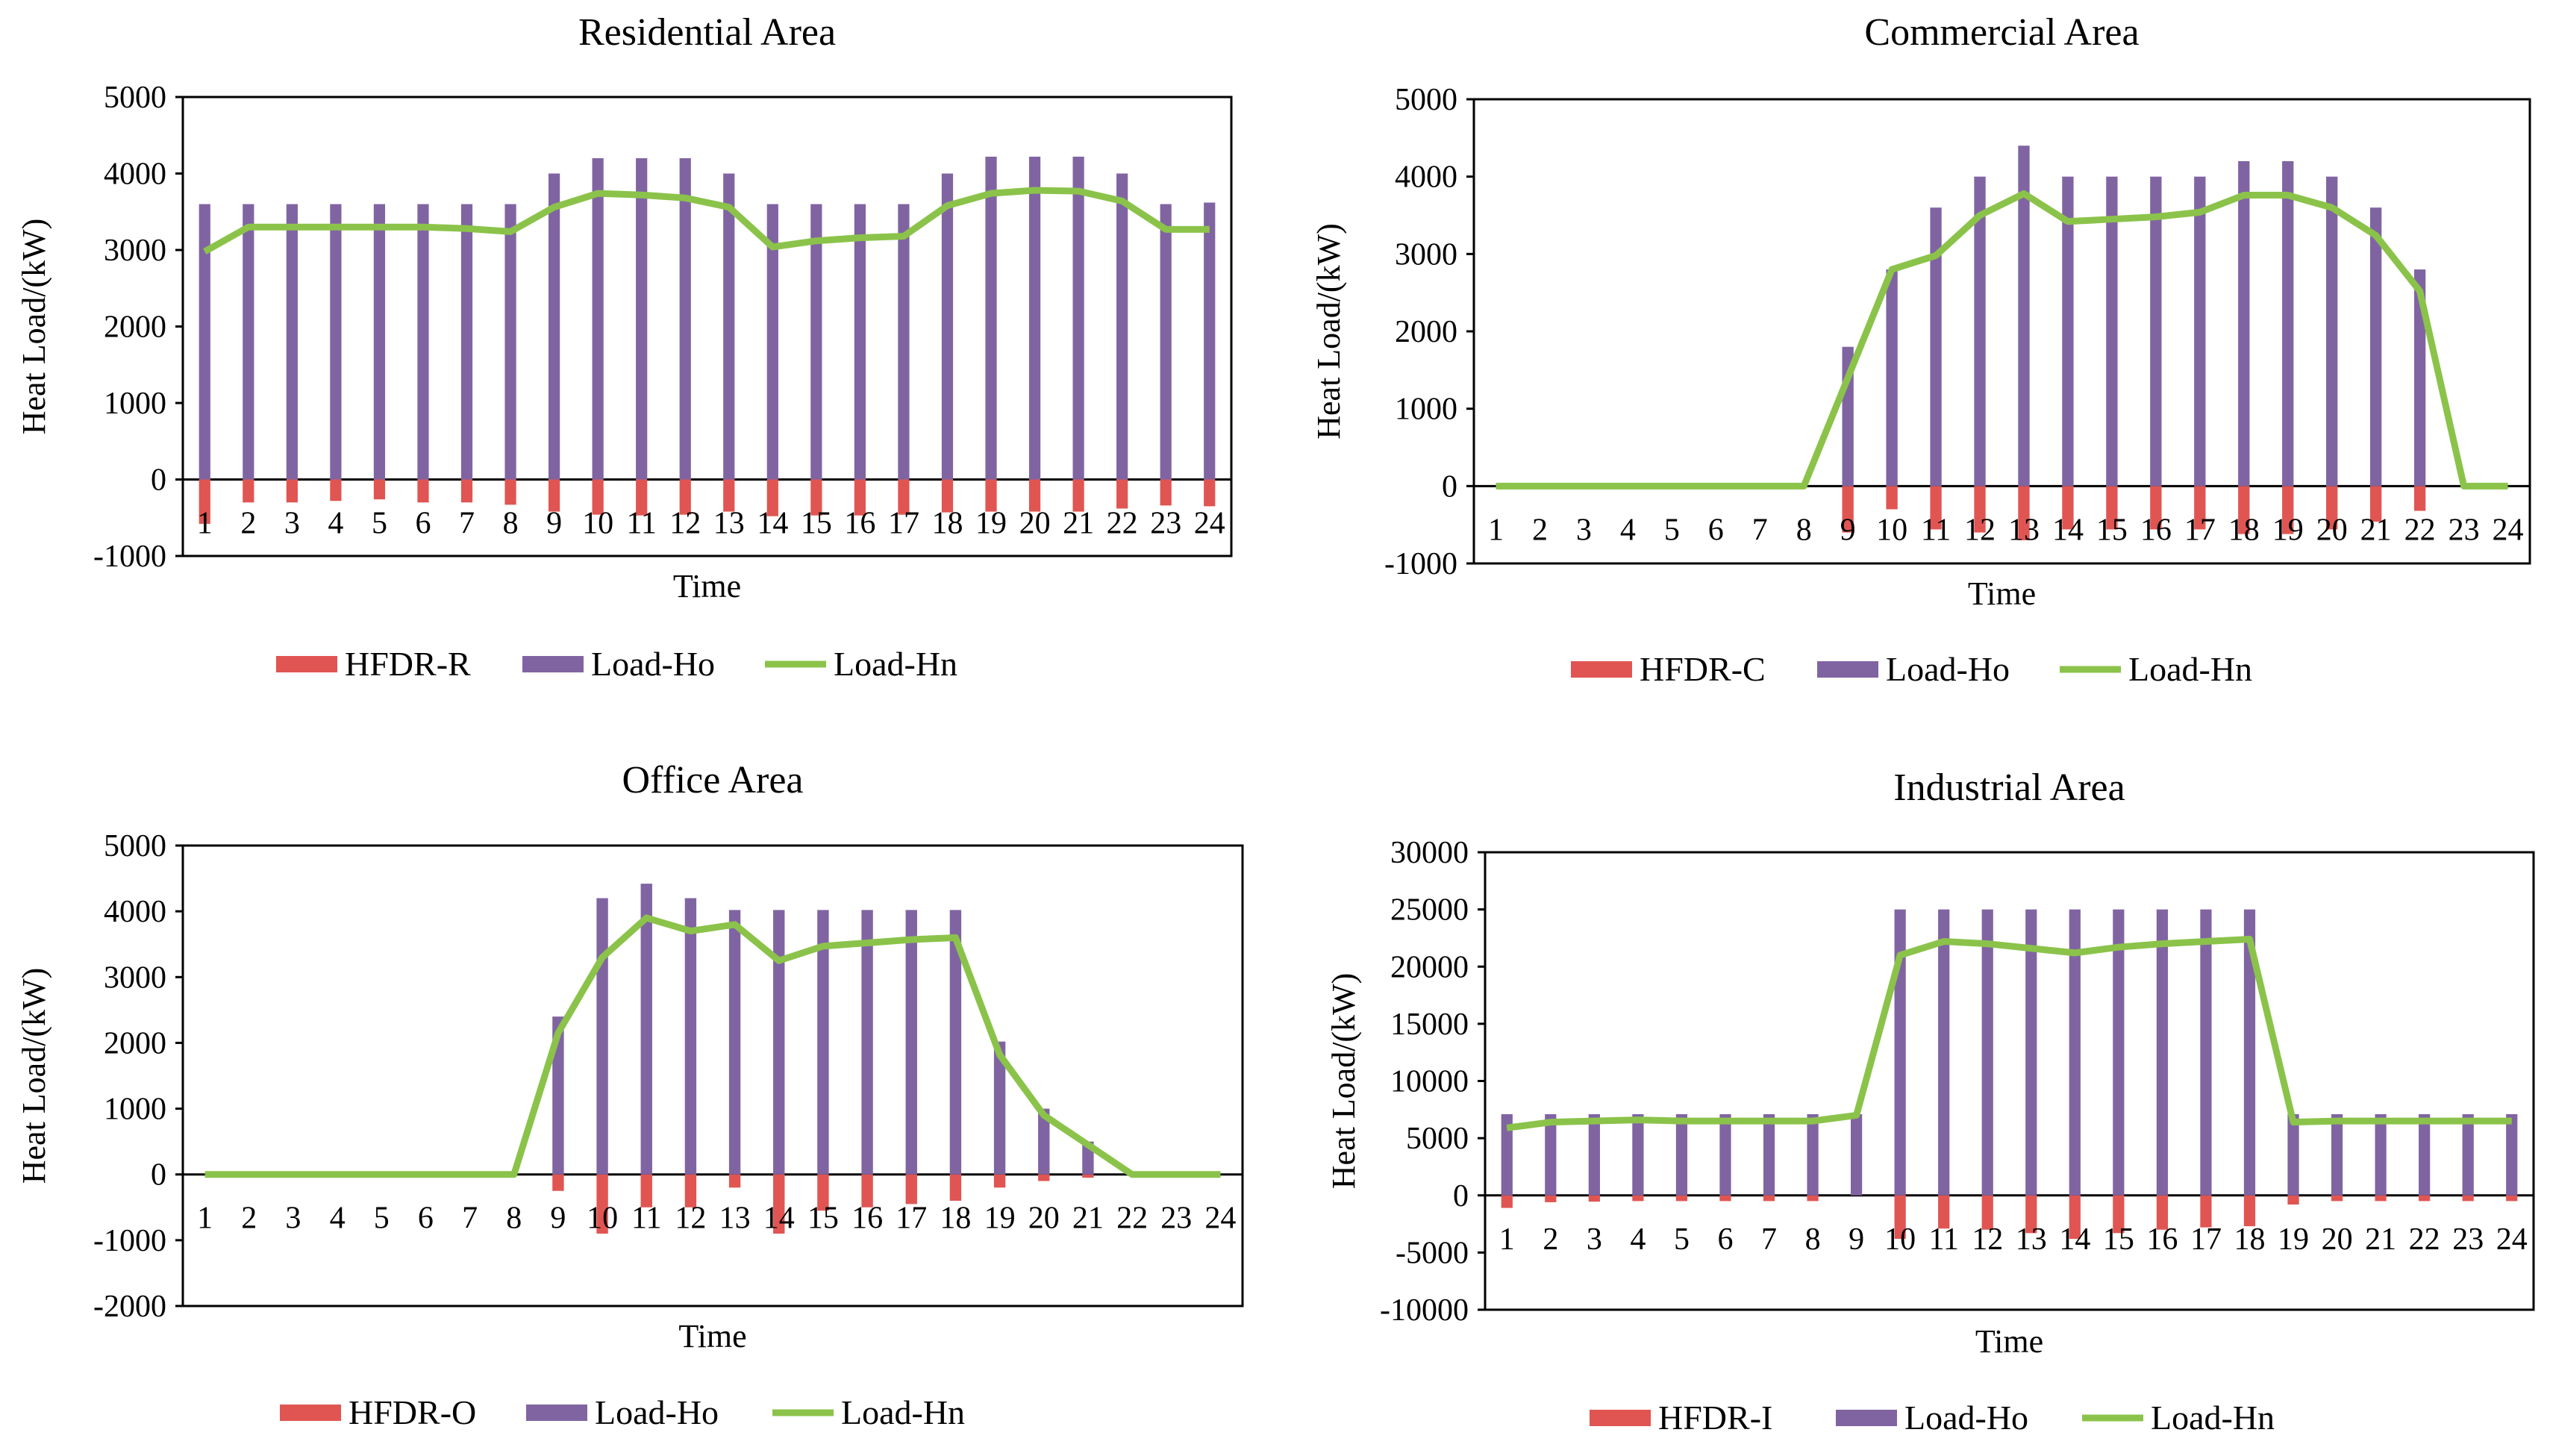 This screenshot has height=1456, width=2550. Describe the element at coordinates (558, 1219) in the screenshot. I see `x-tick-label: 9` at that location.